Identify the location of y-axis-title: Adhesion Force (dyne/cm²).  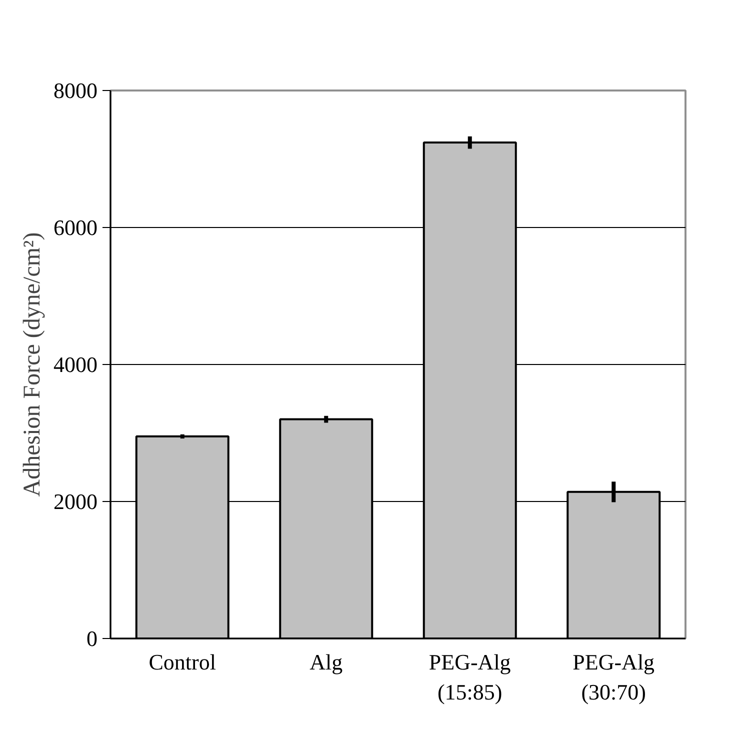
(33, 364).